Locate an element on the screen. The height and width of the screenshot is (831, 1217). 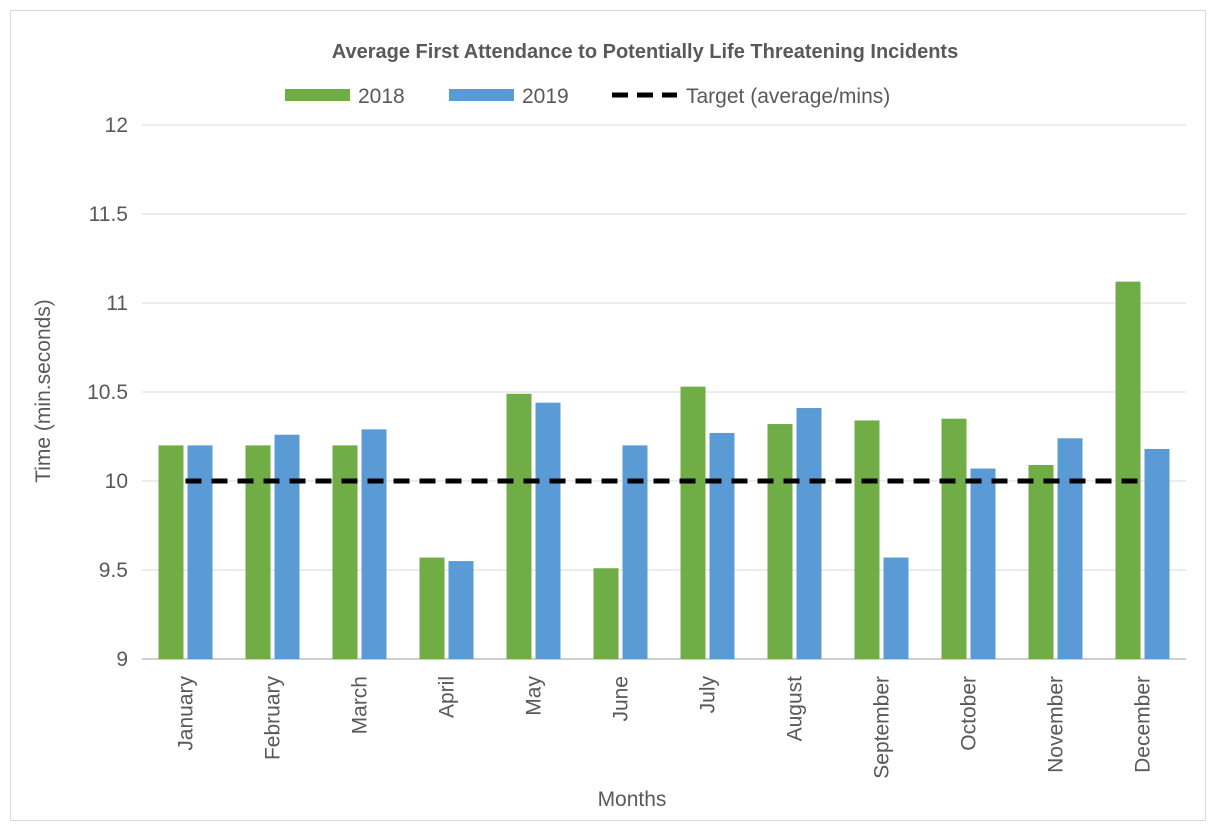
bar-2018-march is located at coordinates (345, 552).